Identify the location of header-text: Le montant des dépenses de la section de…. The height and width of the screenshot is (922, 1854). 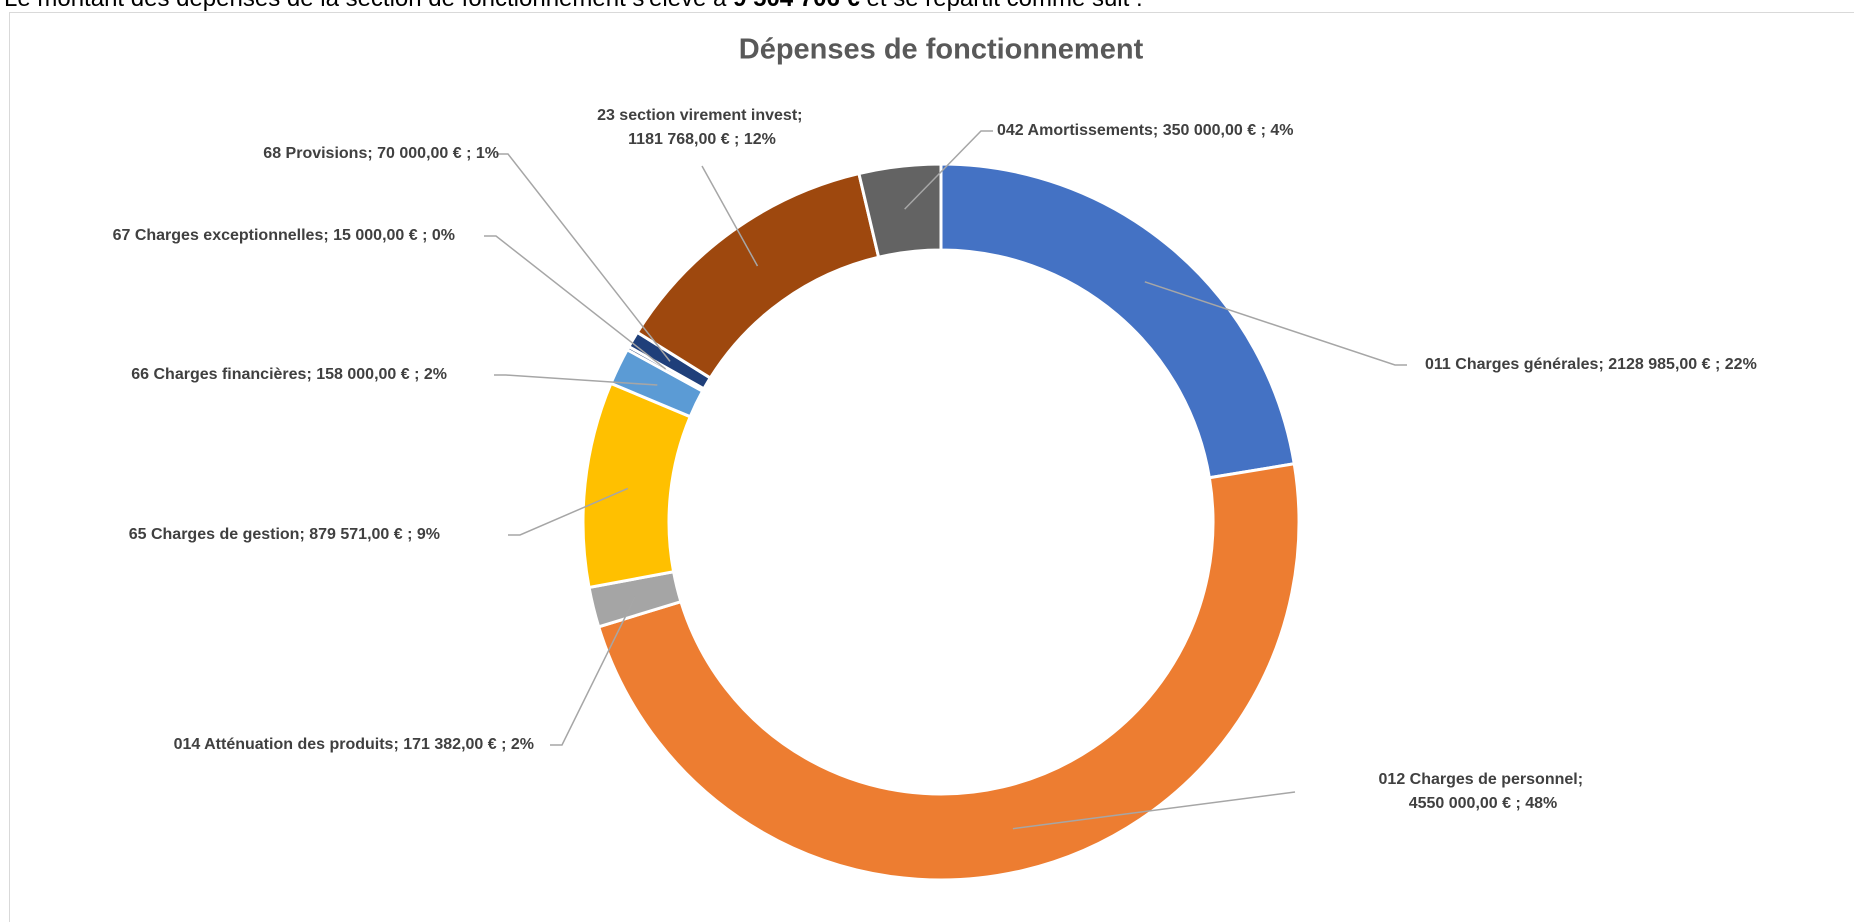
(573, 6).